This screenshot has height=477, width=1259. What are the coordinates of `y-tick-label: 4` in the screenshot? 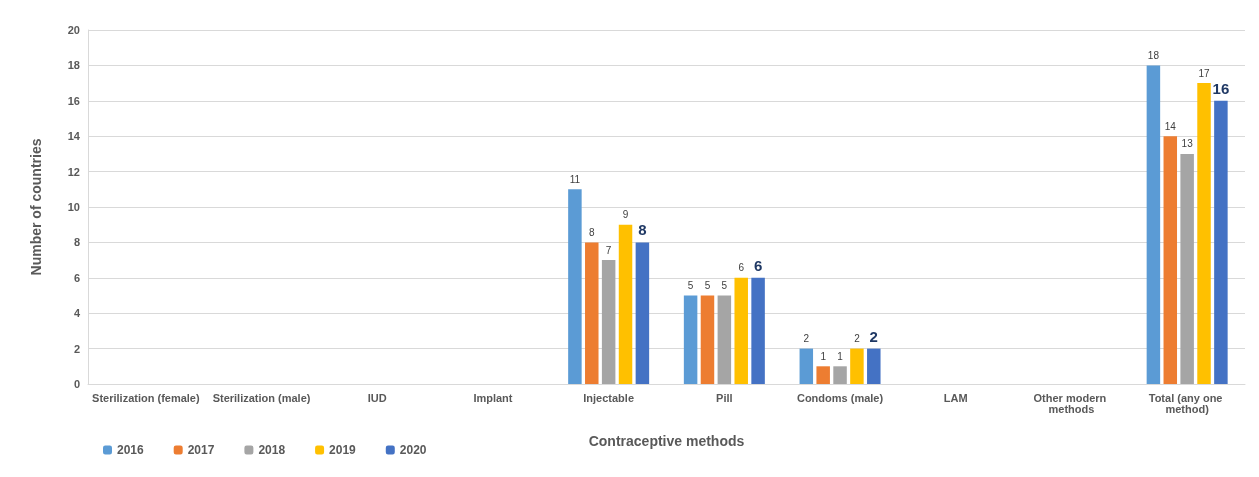 It's located at (77, 313).